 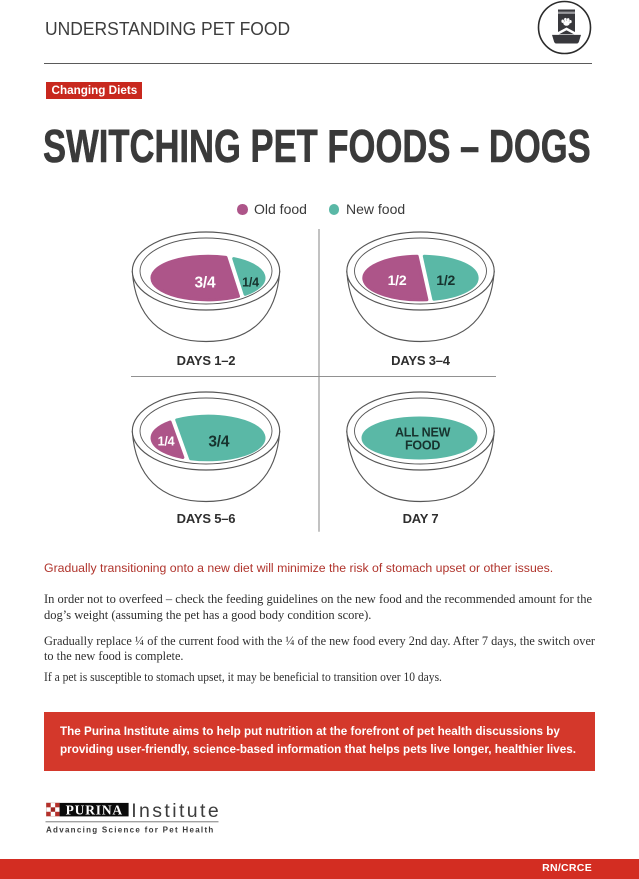 What do you see at coordinates (422, 446) in the screenshot?
I see `svg-text: FOOD` at bounding box center [422, 446].